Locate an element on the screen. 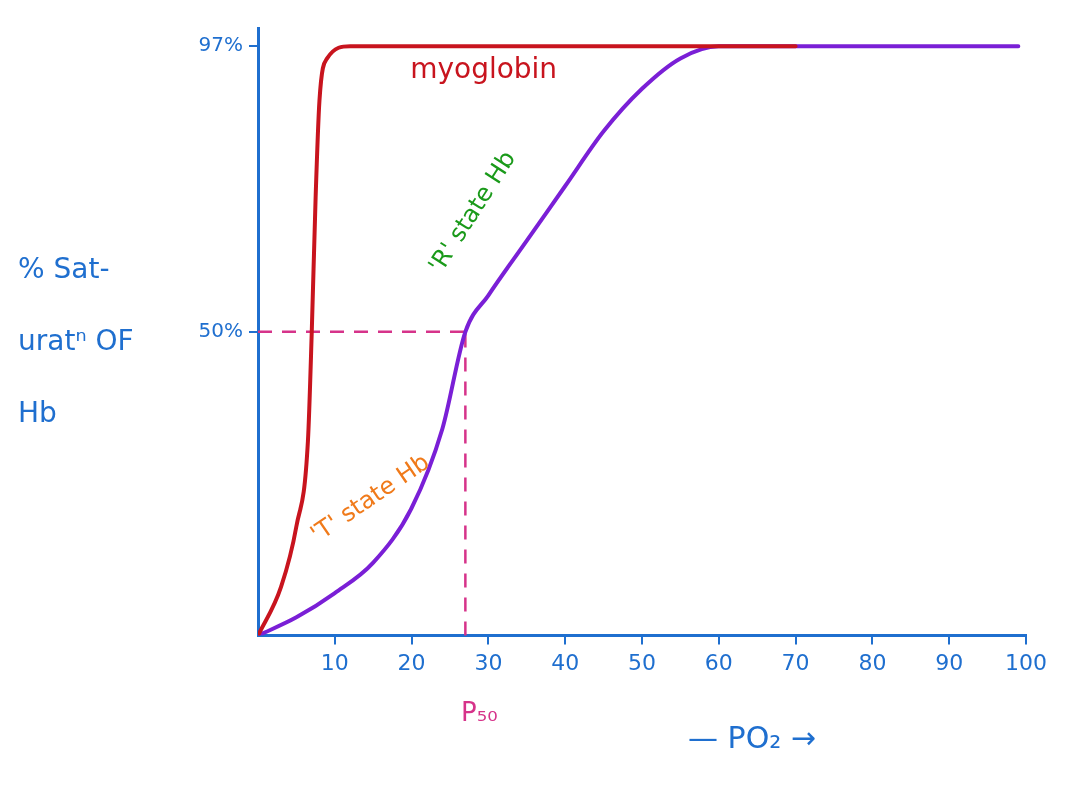 The height and width of the screenshot is (791, 1074). x-tick-label: 20 is located at coordinates (411, 662).